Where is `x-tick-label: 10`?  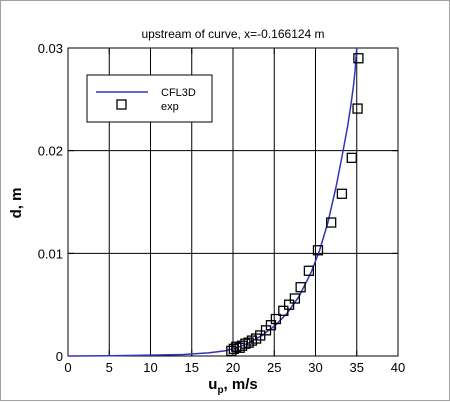
x-tick-label: 10 is located at coordinates (150, 367).